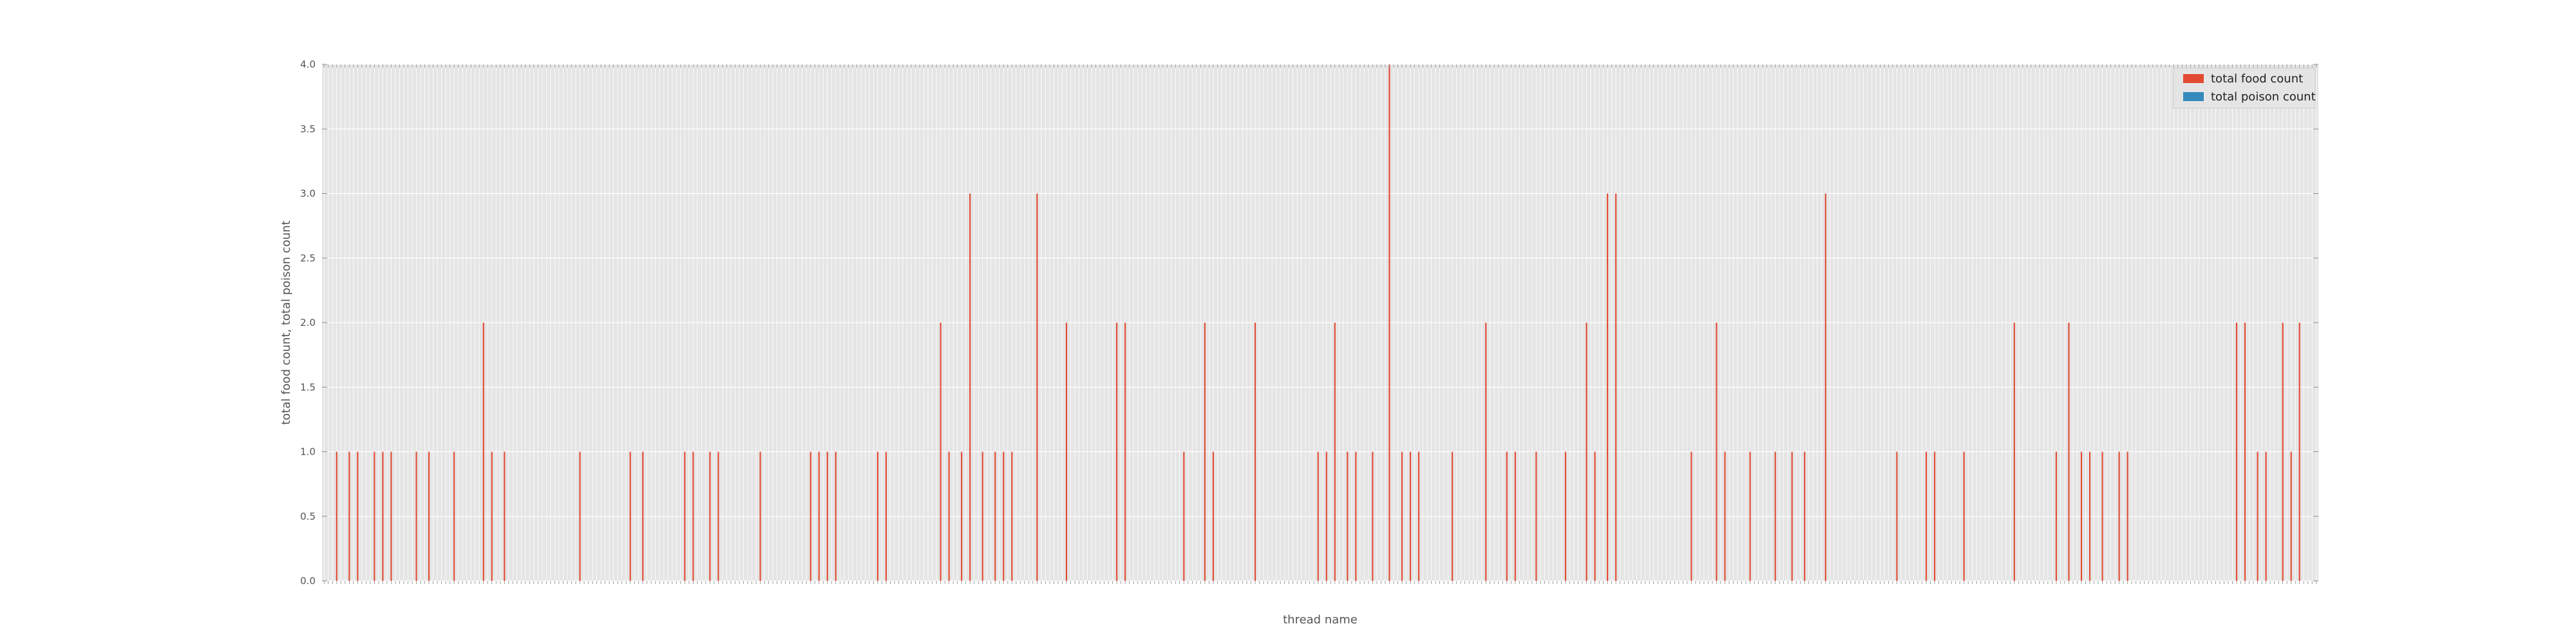 The image size is (2576, 644). I want to click on y-tick-label: 4.0, so click(308, 64).